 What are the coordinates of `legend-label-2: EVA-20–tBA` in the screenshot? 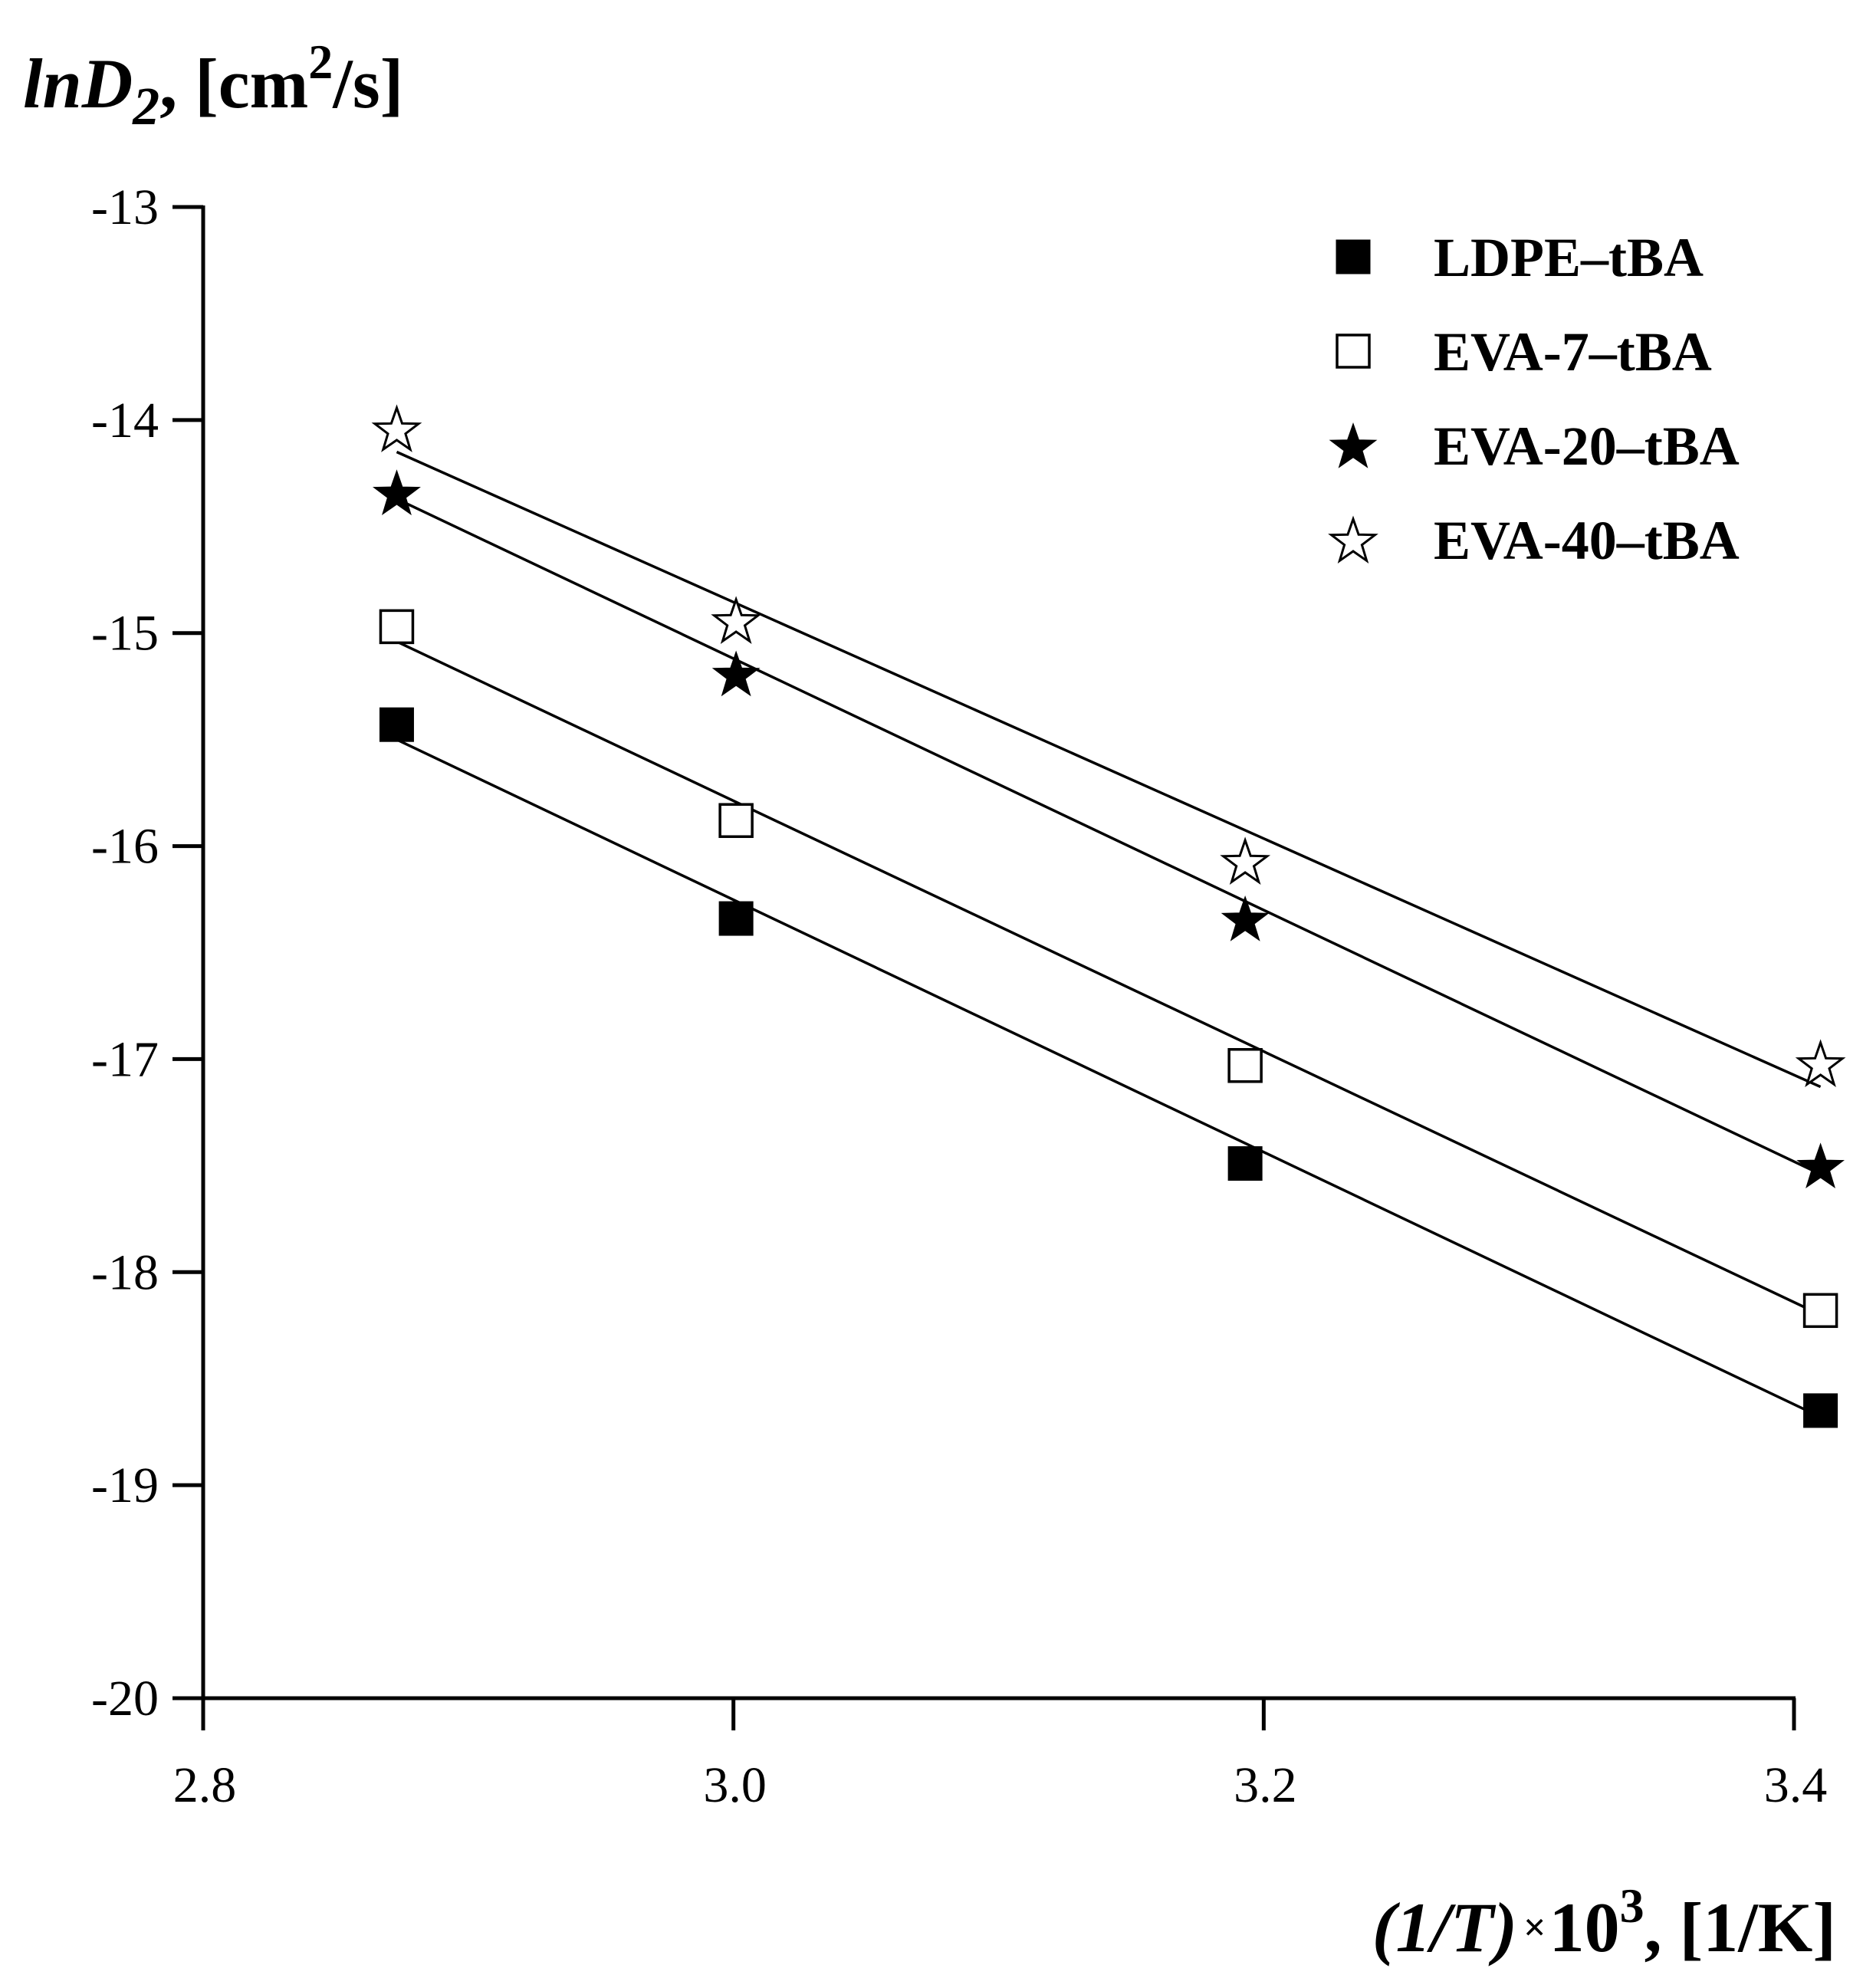 It's located at (1587, 446).